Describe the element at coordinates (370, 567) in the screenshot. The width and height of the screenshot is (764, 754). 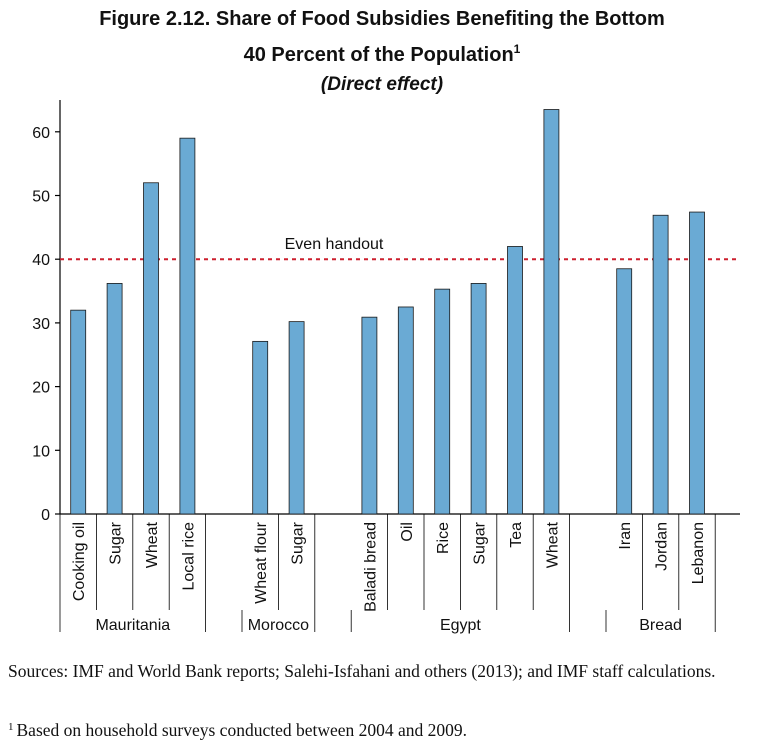
I see `category-label: Baladi bread` at that location.